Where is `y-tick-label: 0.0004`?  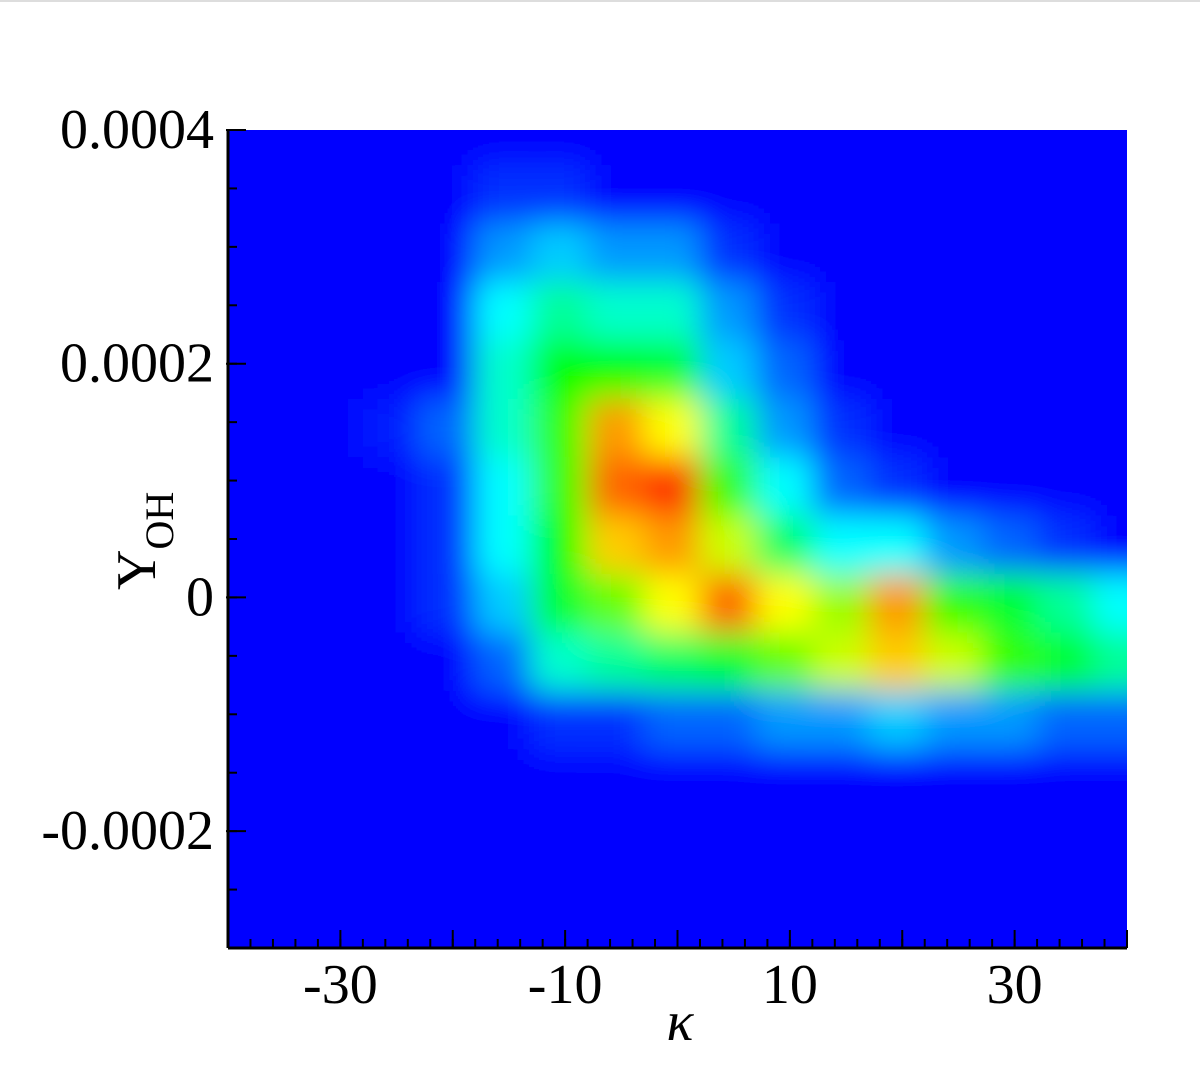
y-tick-label: 0.0004 is located at coordinates (137, 130).